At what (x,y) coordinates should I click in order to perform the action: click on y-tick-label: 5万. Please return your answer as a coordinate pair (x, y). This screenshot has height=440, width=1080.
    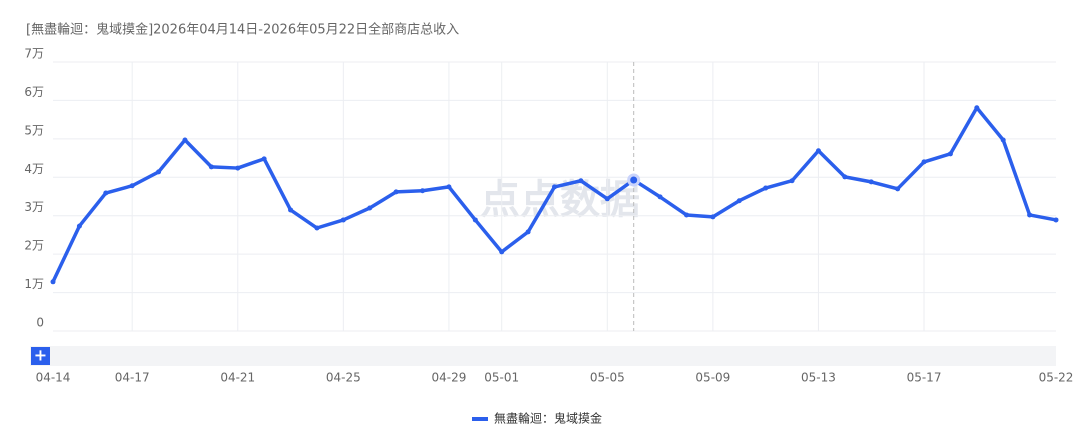
    Looking at the image, I should click on (34, 130).